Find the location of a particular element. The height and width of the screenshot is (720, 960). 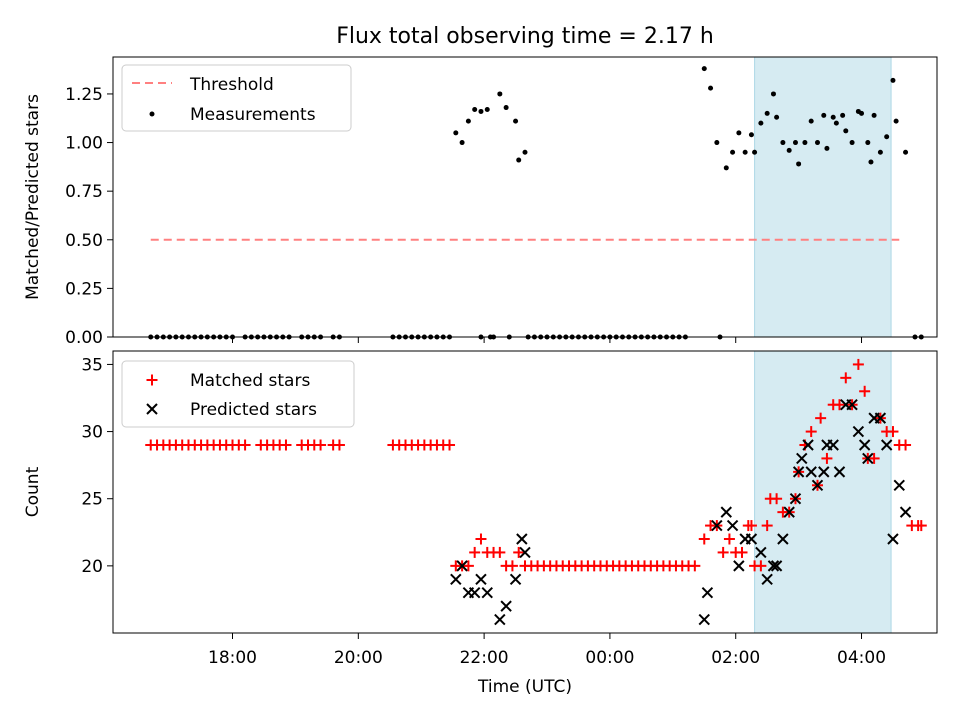

x-tick-label: 18:00 is located at coordinates (232, 658).